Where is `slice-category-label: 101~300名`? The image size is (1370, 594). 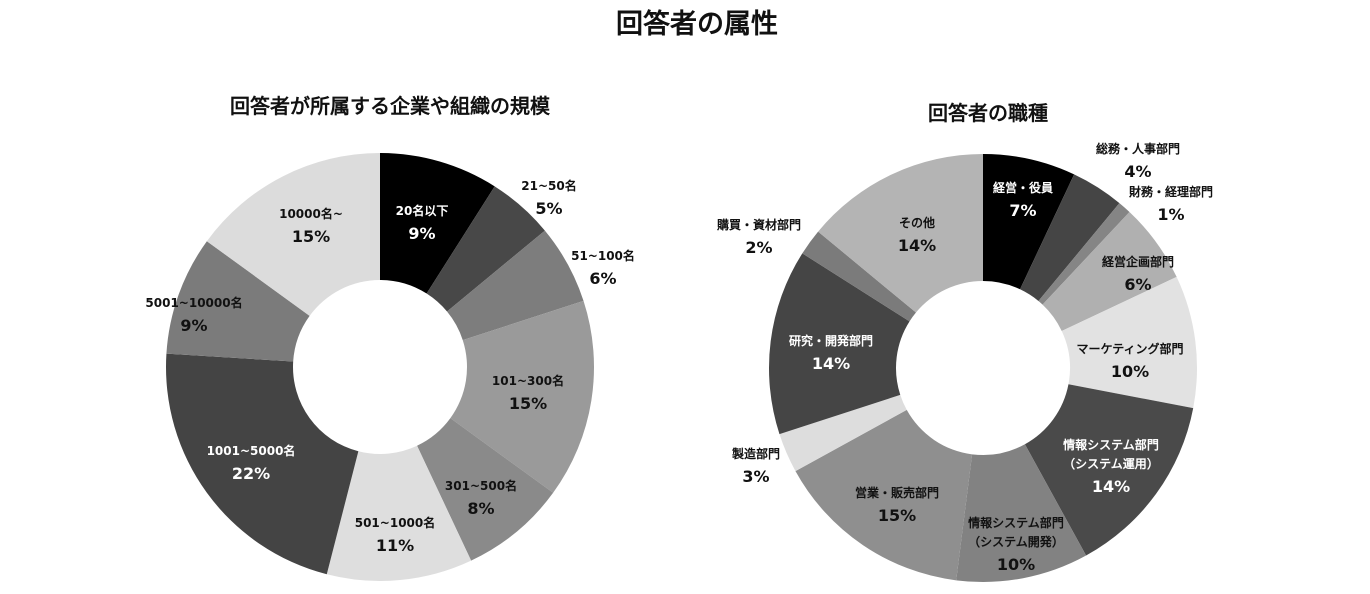 slice-category-label: 101~300名 is located at coordinates (528, 380).